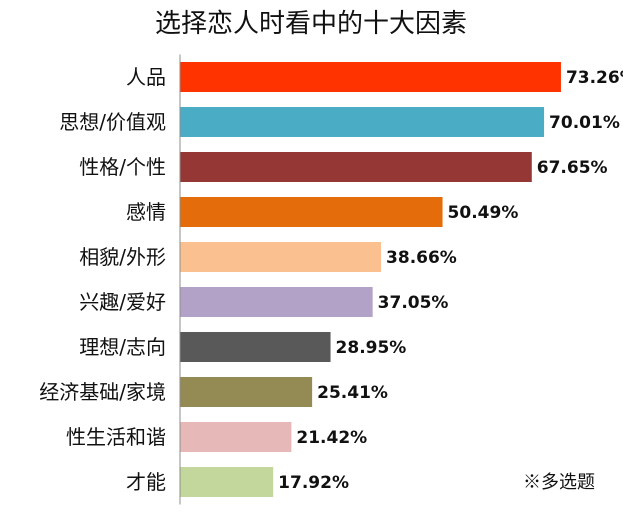 The width and height of the screenshot is (623, 515). Describe the element at coordinates (331, 438) in the screenshot. I see `value-label-8: 21.42%` at that location.